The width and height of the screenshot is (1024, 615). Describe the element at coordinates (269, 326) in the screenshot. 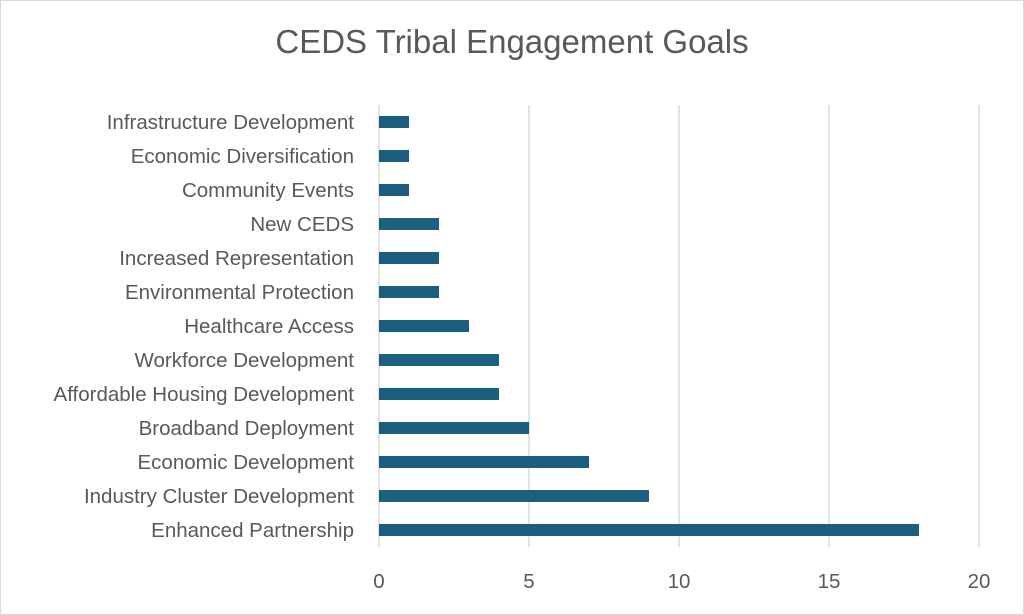

I see `category-label: Healthcare Access` at that location.